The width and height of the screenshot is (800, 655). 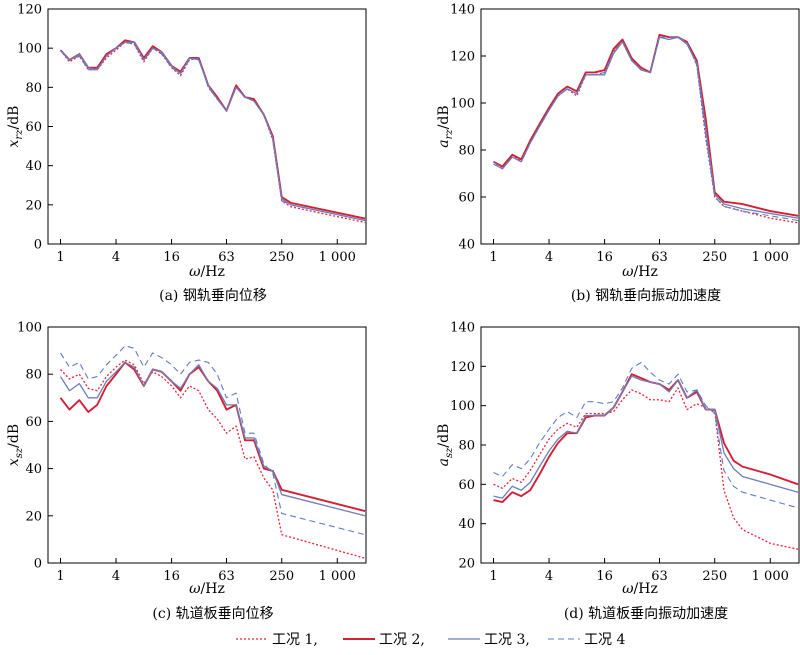 What do you see at coordinates (444, 117) in the screenshot?
I see `y-axis-label-unit: /dB` at bounding box center [444, 117].